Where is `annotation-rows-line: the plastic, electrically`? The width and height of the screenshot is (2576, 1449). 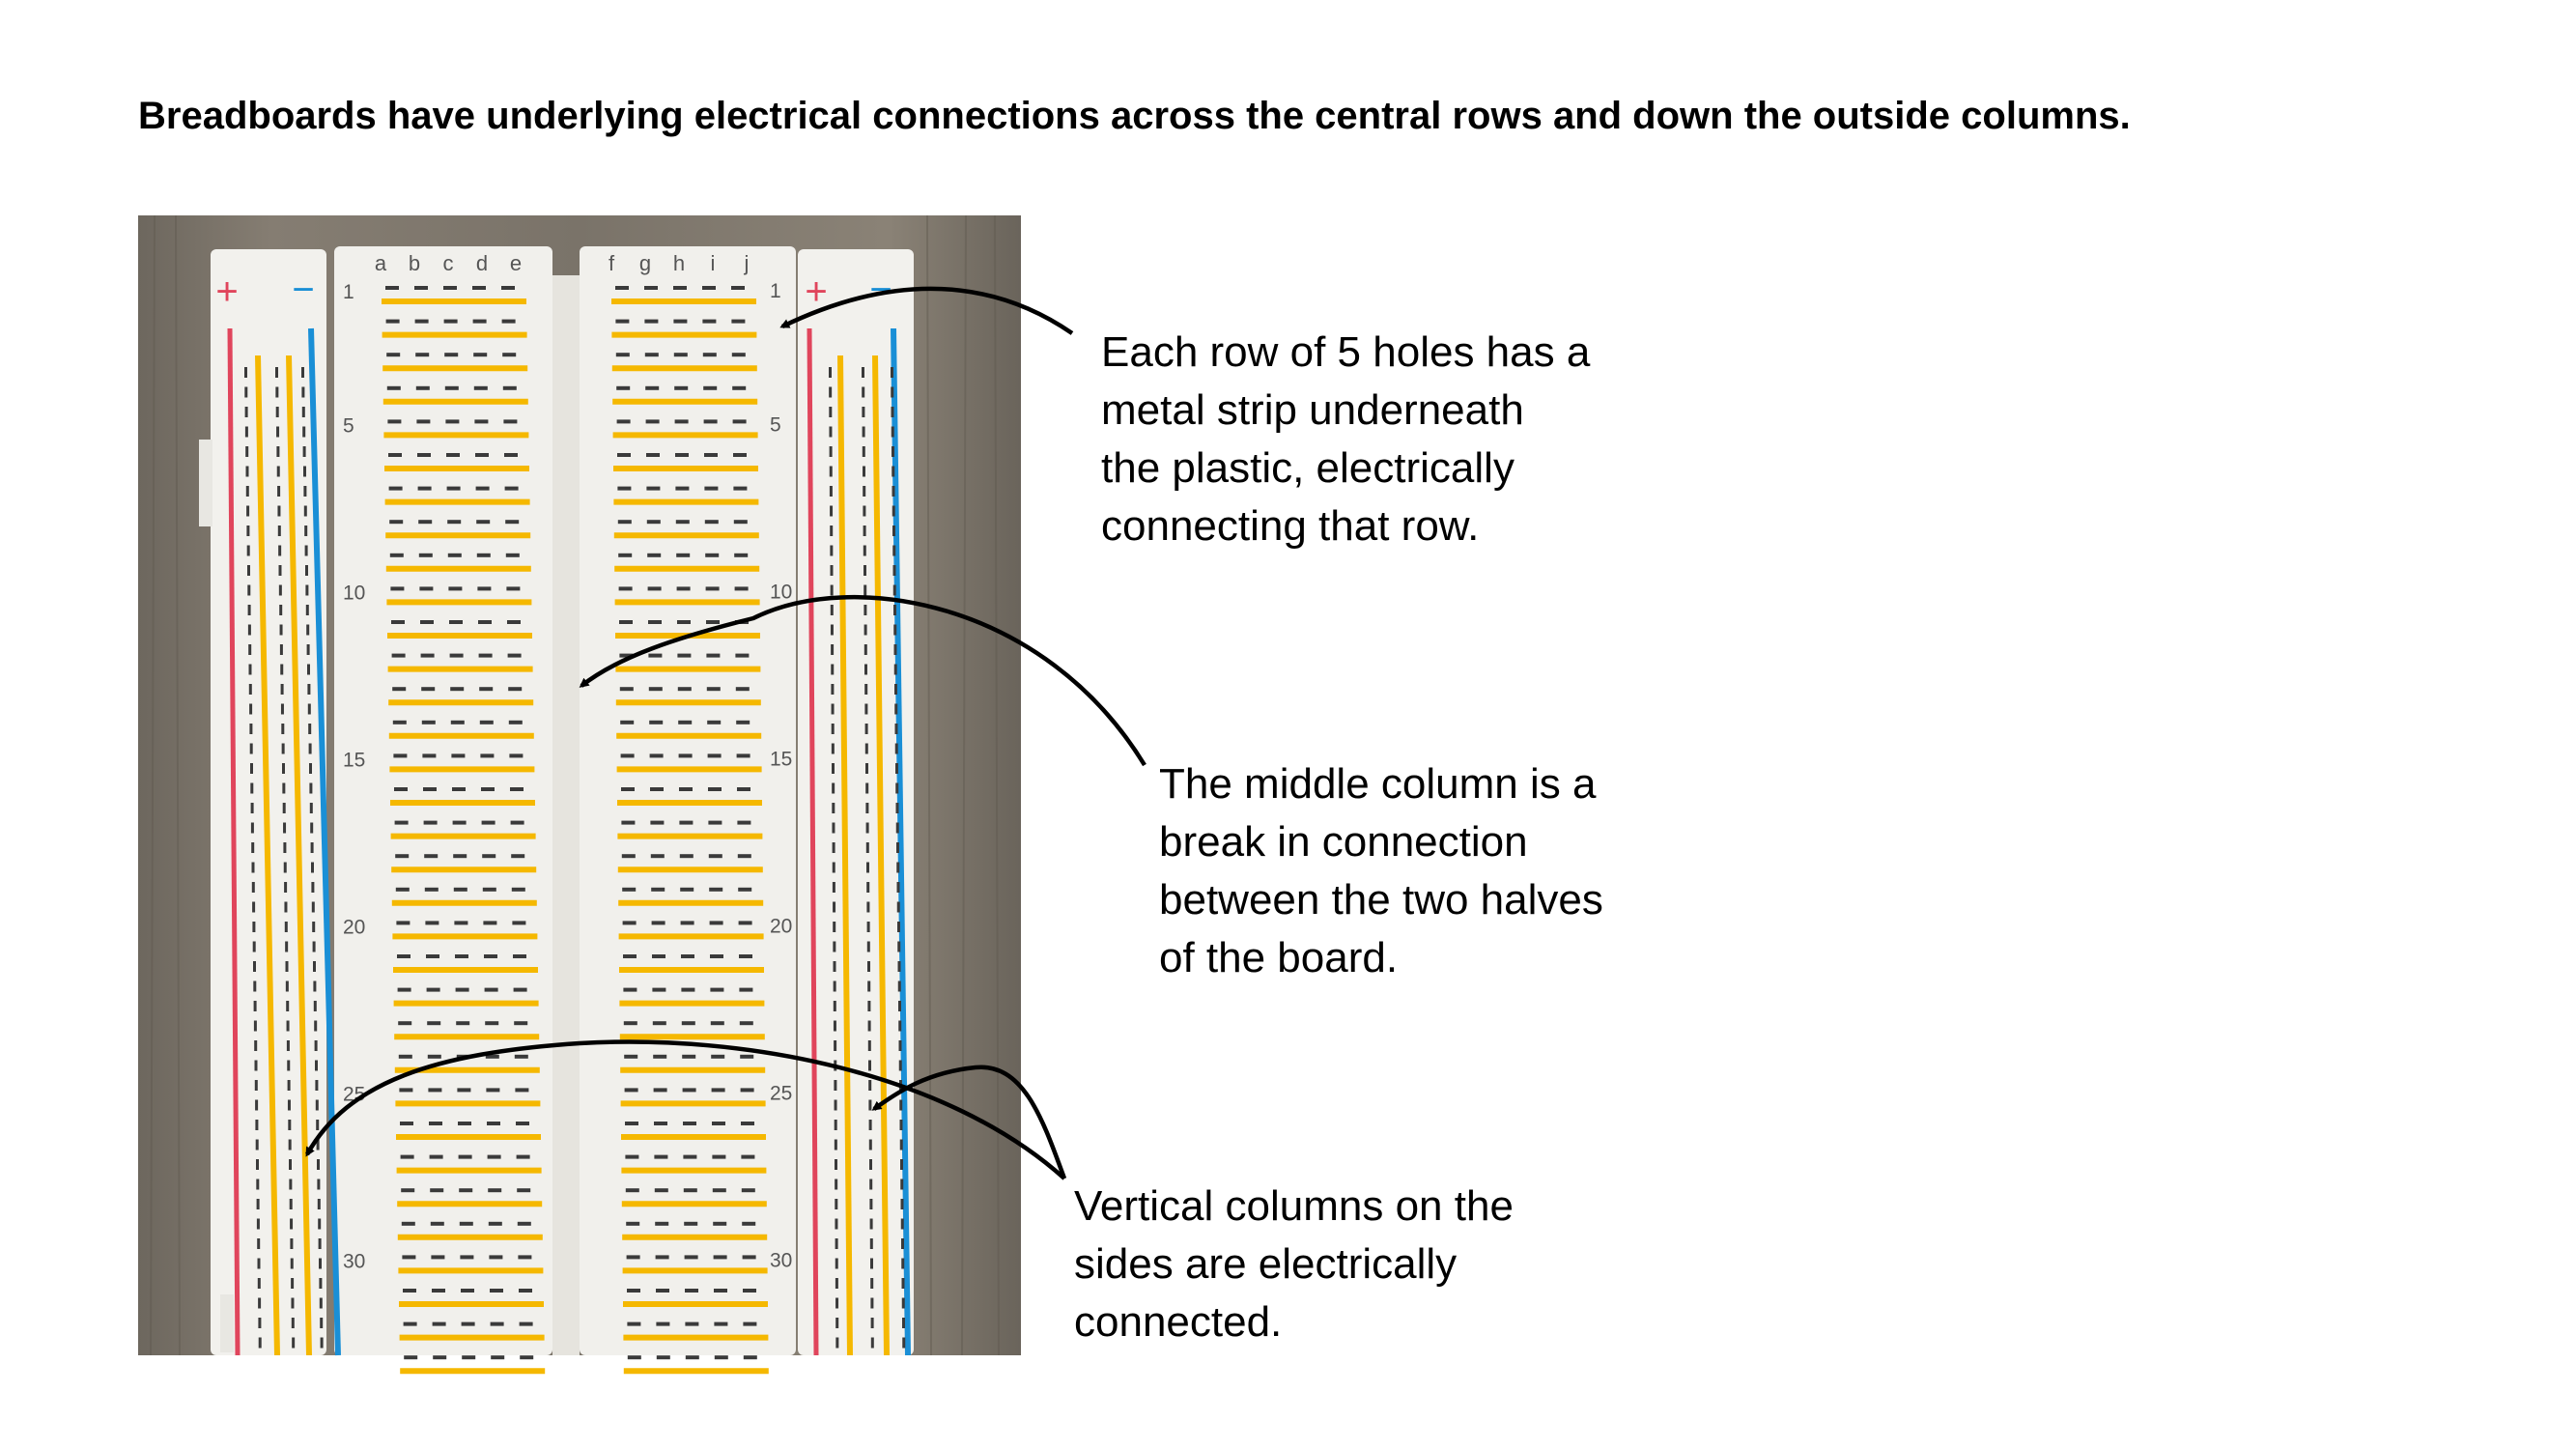 annotation-rows-line: the plastic, electrically is located at coordinates (1307, 468).